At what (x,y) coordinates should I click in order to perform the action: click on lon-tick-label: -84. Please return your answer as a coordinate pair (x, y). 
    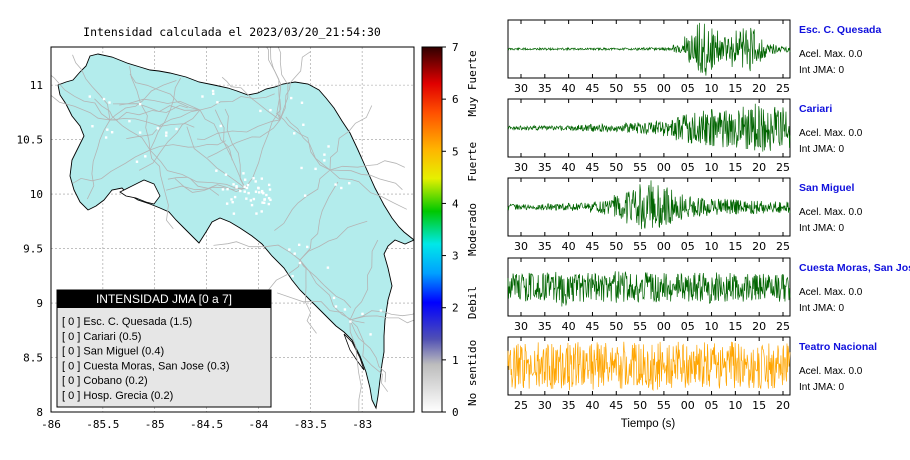
    Looking at the image, I should click on (258, 424).